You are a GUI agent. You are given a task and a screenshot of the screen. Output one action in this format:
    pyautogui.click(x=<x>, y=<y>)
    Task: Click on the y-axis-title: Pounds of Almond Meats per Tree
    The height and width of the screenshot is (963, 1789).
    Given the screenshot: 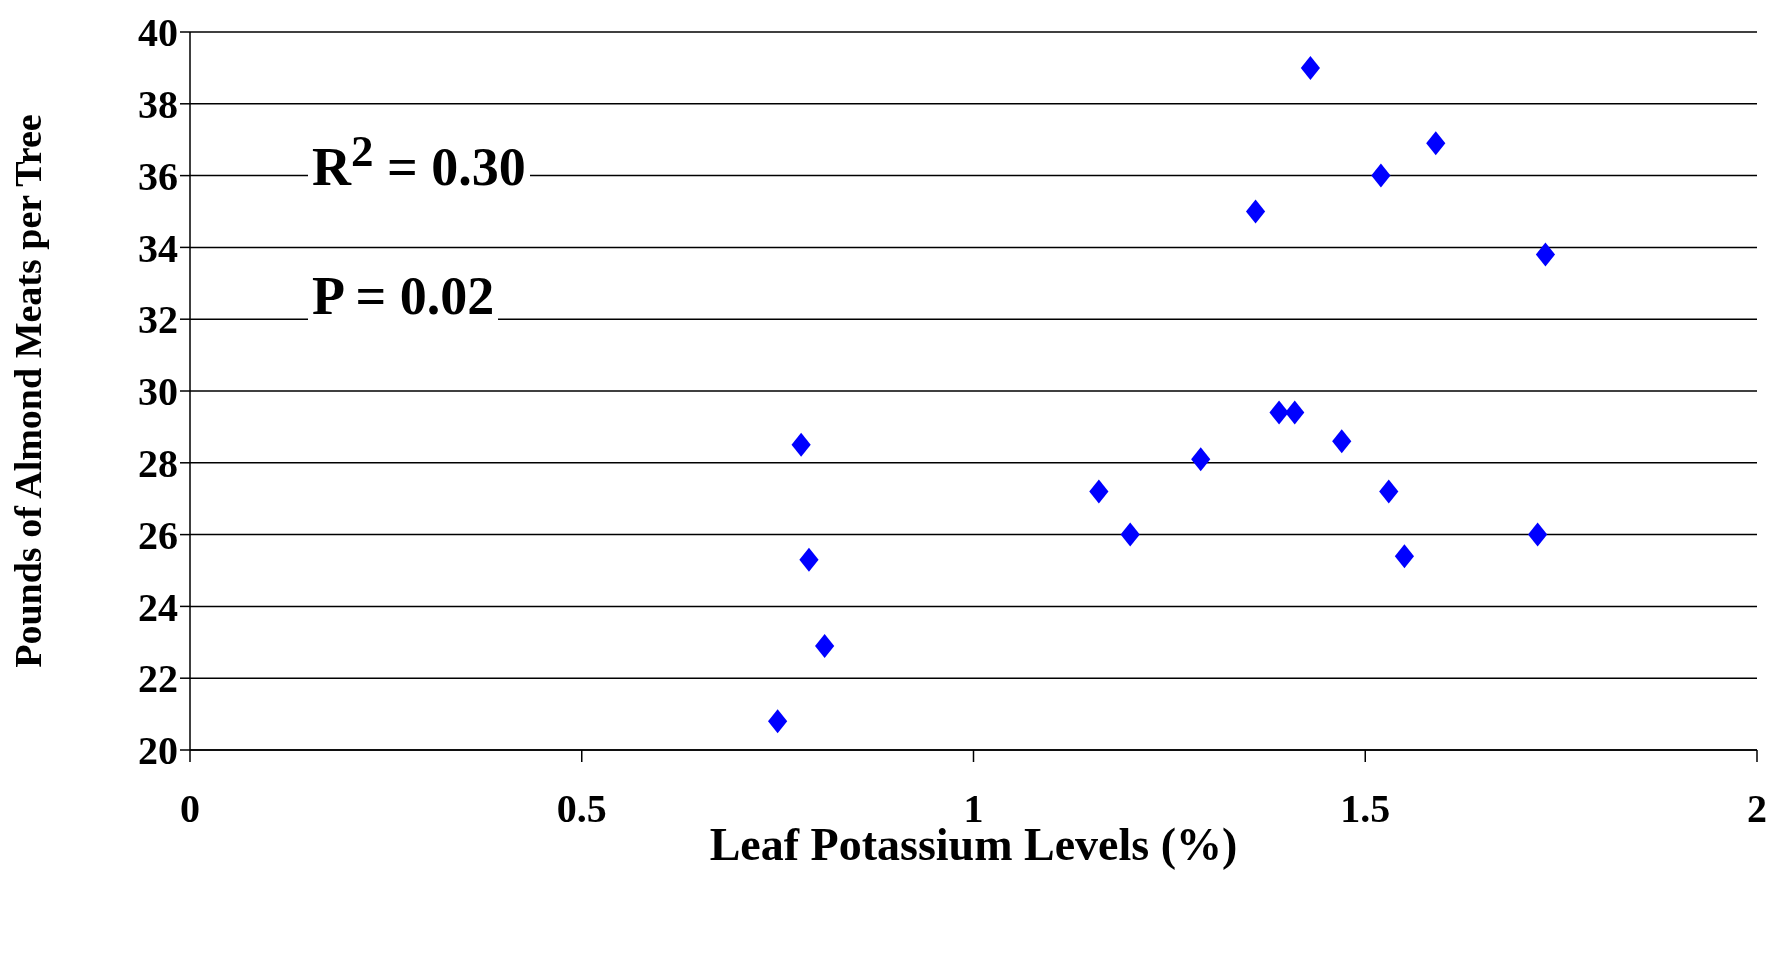 What is the action you would take?
    pyautogui.click(x=28, y=391)
    